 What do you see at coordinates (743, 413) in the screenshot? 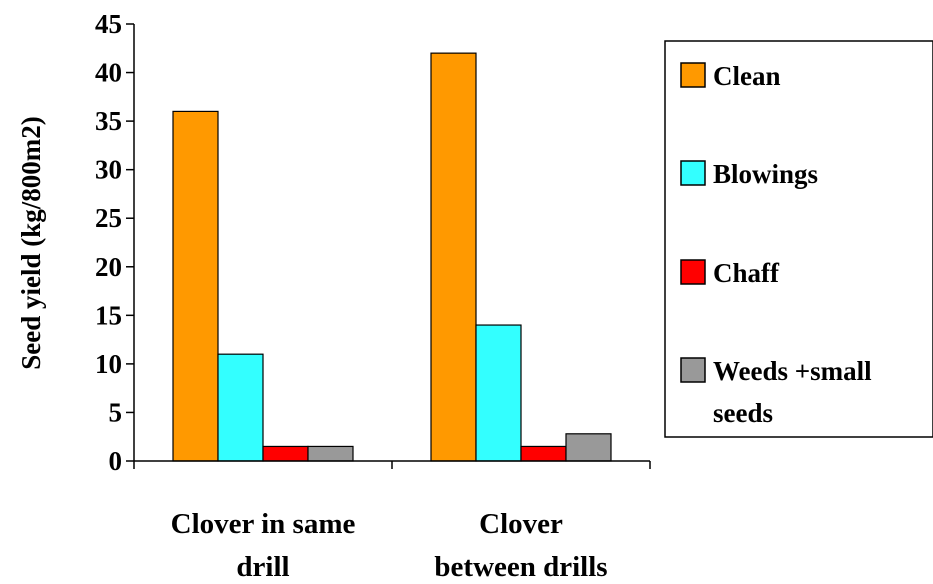
I see `legend-label-3-1: seeds` at bounding box center [743, 413].